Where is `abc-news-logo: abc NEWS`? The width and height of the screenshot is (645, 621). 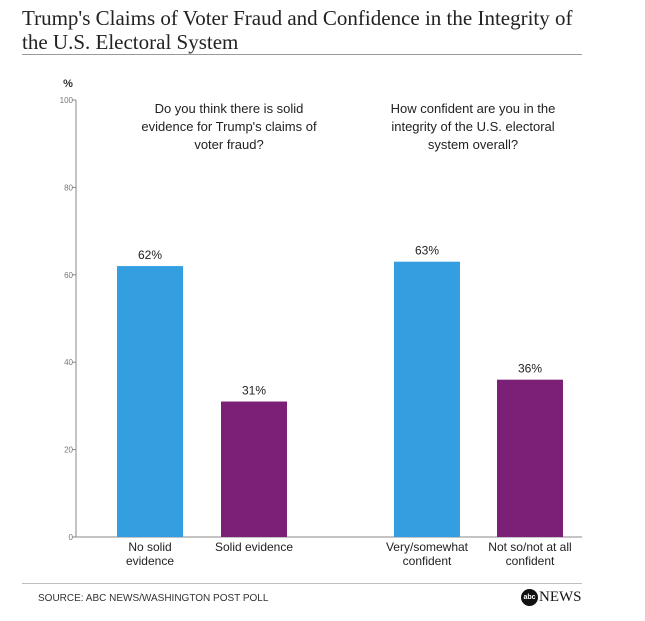
abc-news-logo: abc NEWS is located at coordinates (551, 597).